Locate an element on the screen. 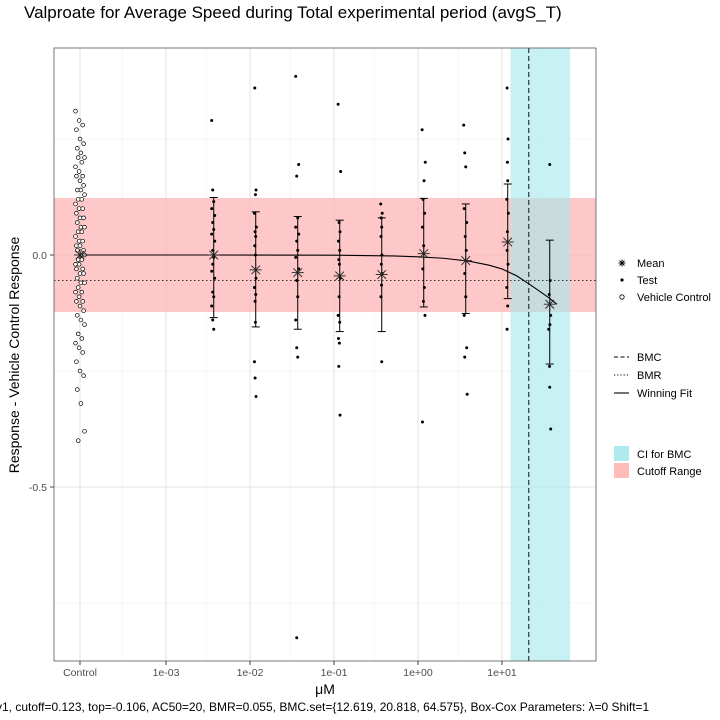 Image resolution: width=720 pixels, height=720 pixels. legend-label: Vehicle Control is located at coordinates (674, 298).